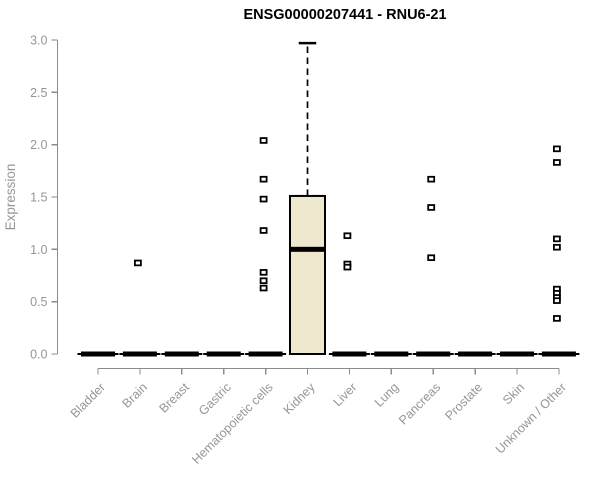 This screenshot has width=600, height=500. What do you see at coordinates (38, 355) in the screenshot?
I see `y-tick-label: 0.0` at bounding box center [38, 355].